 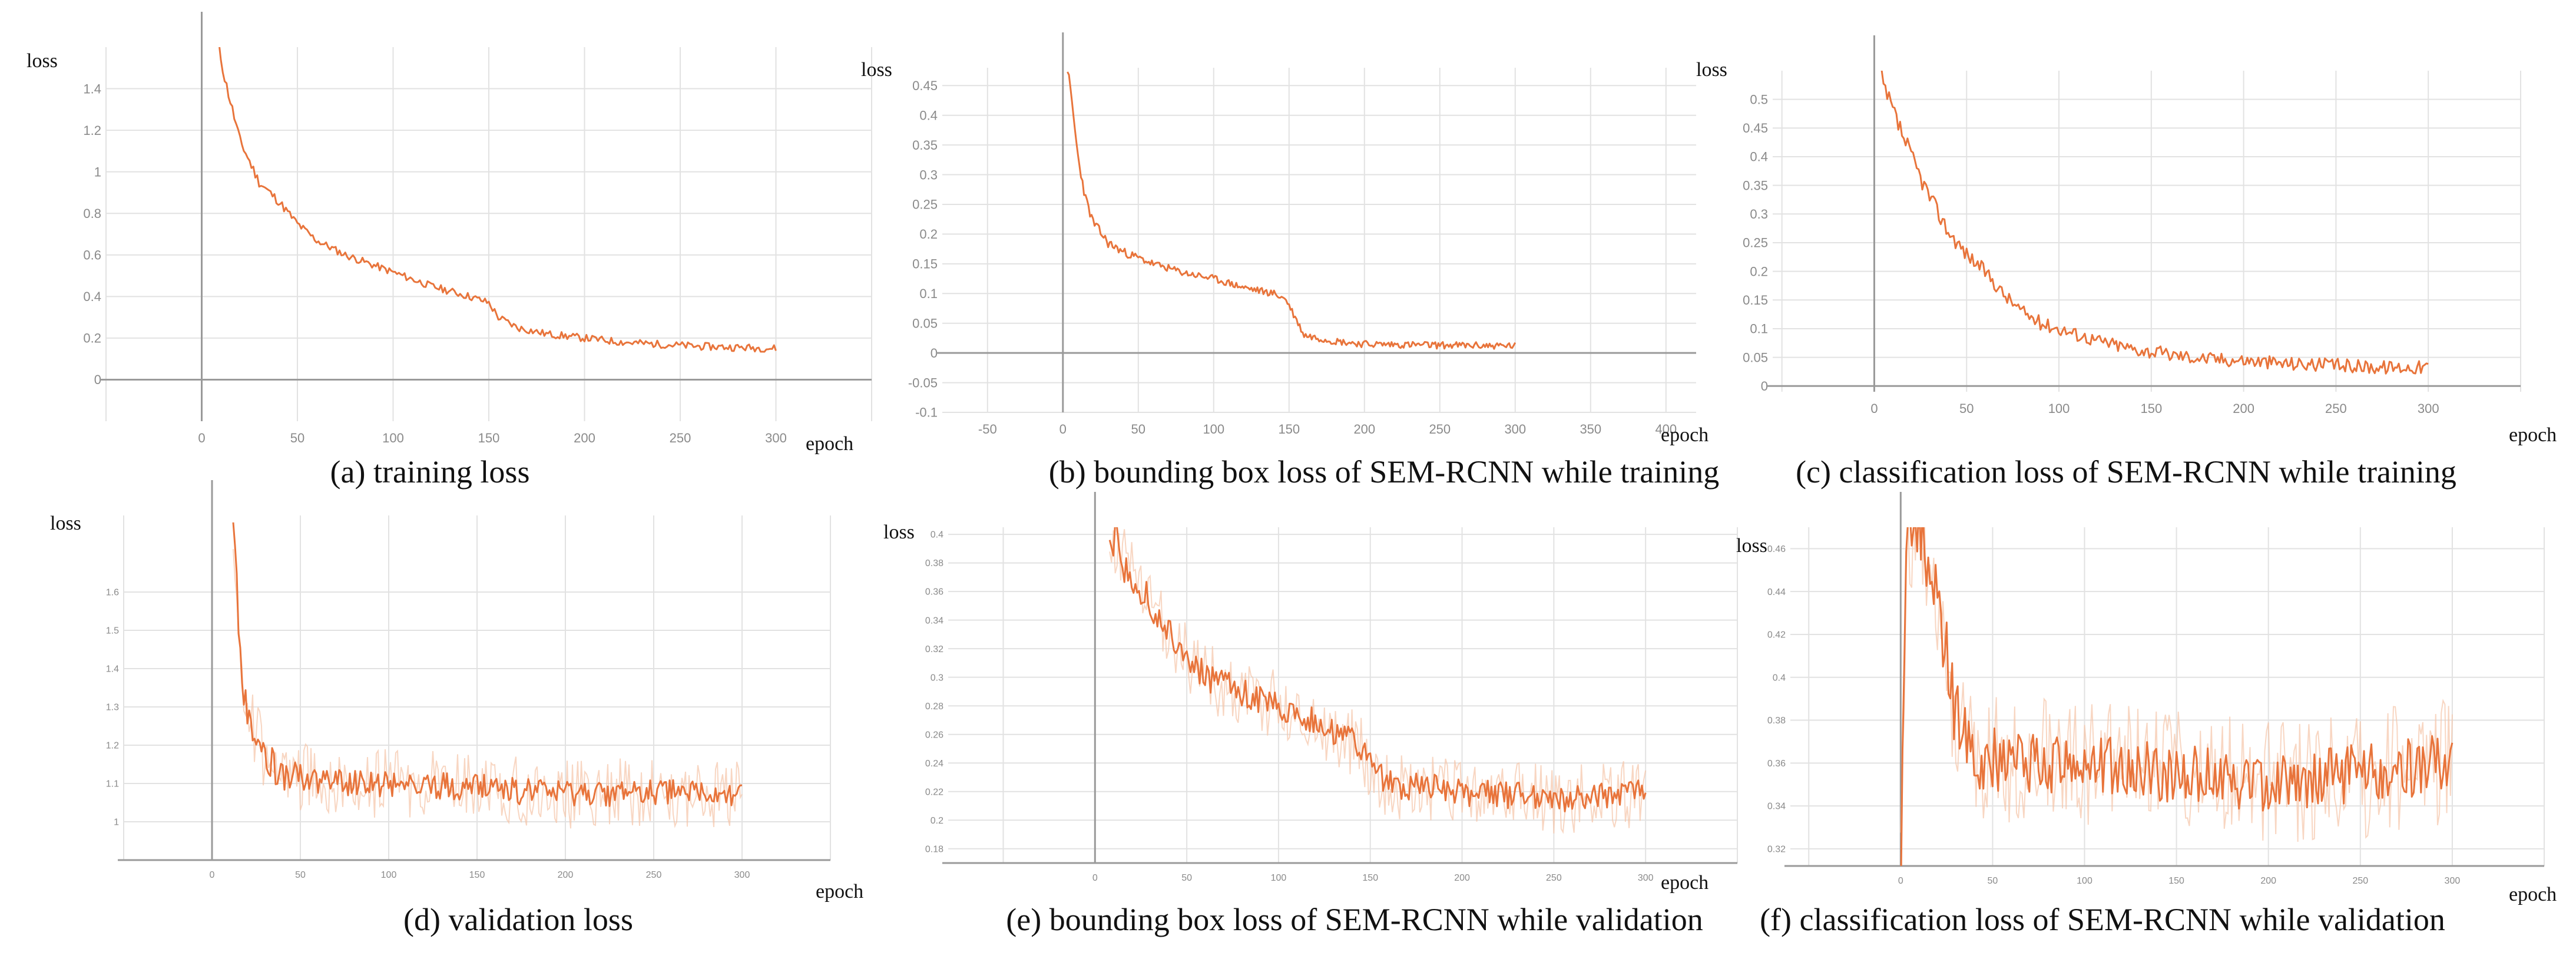 I want to click on chart-a-plot: 0 0.2 0.4 0.6 0.8 1 1.2 1.4 0 50 100 150 200 250 300, so click(x=477, y=228).